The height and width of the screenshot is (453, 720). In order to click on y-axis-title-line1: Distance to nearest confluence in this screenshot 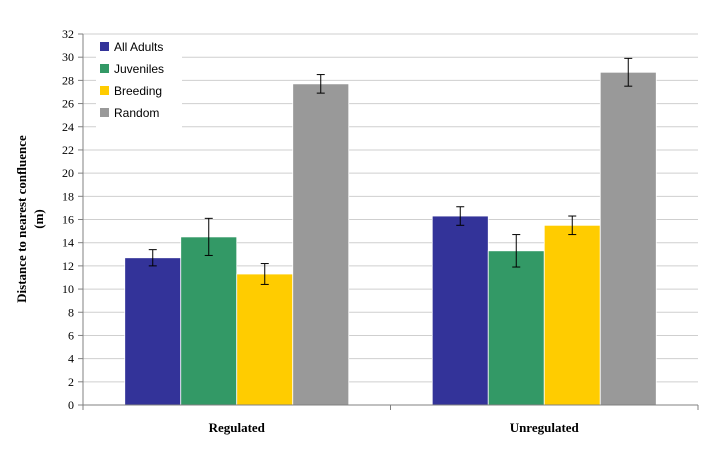, I will do `click(21, 219)`.